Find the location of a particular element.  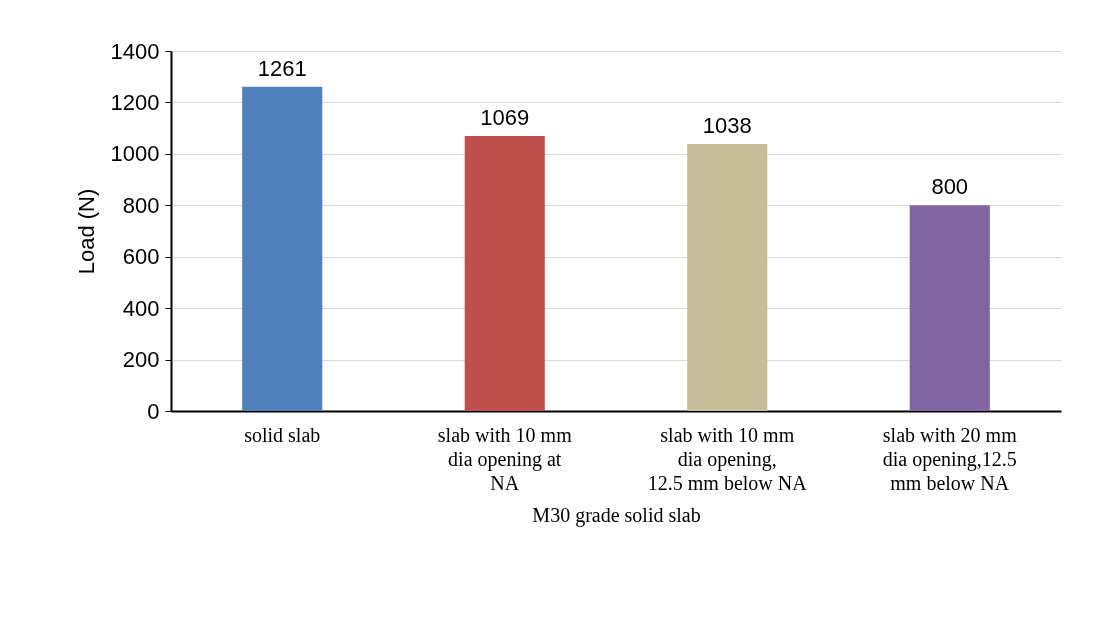

y-tick-label: 600 is located at coordinates (141, 257).